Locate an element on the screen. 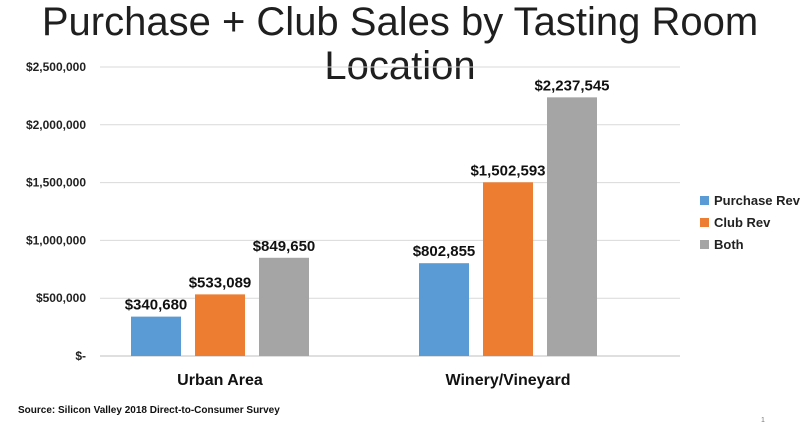 The height and width of the screenshot is (429, 800). x-category-label: Winery/Vineyard is located at coordinates (508, 380).